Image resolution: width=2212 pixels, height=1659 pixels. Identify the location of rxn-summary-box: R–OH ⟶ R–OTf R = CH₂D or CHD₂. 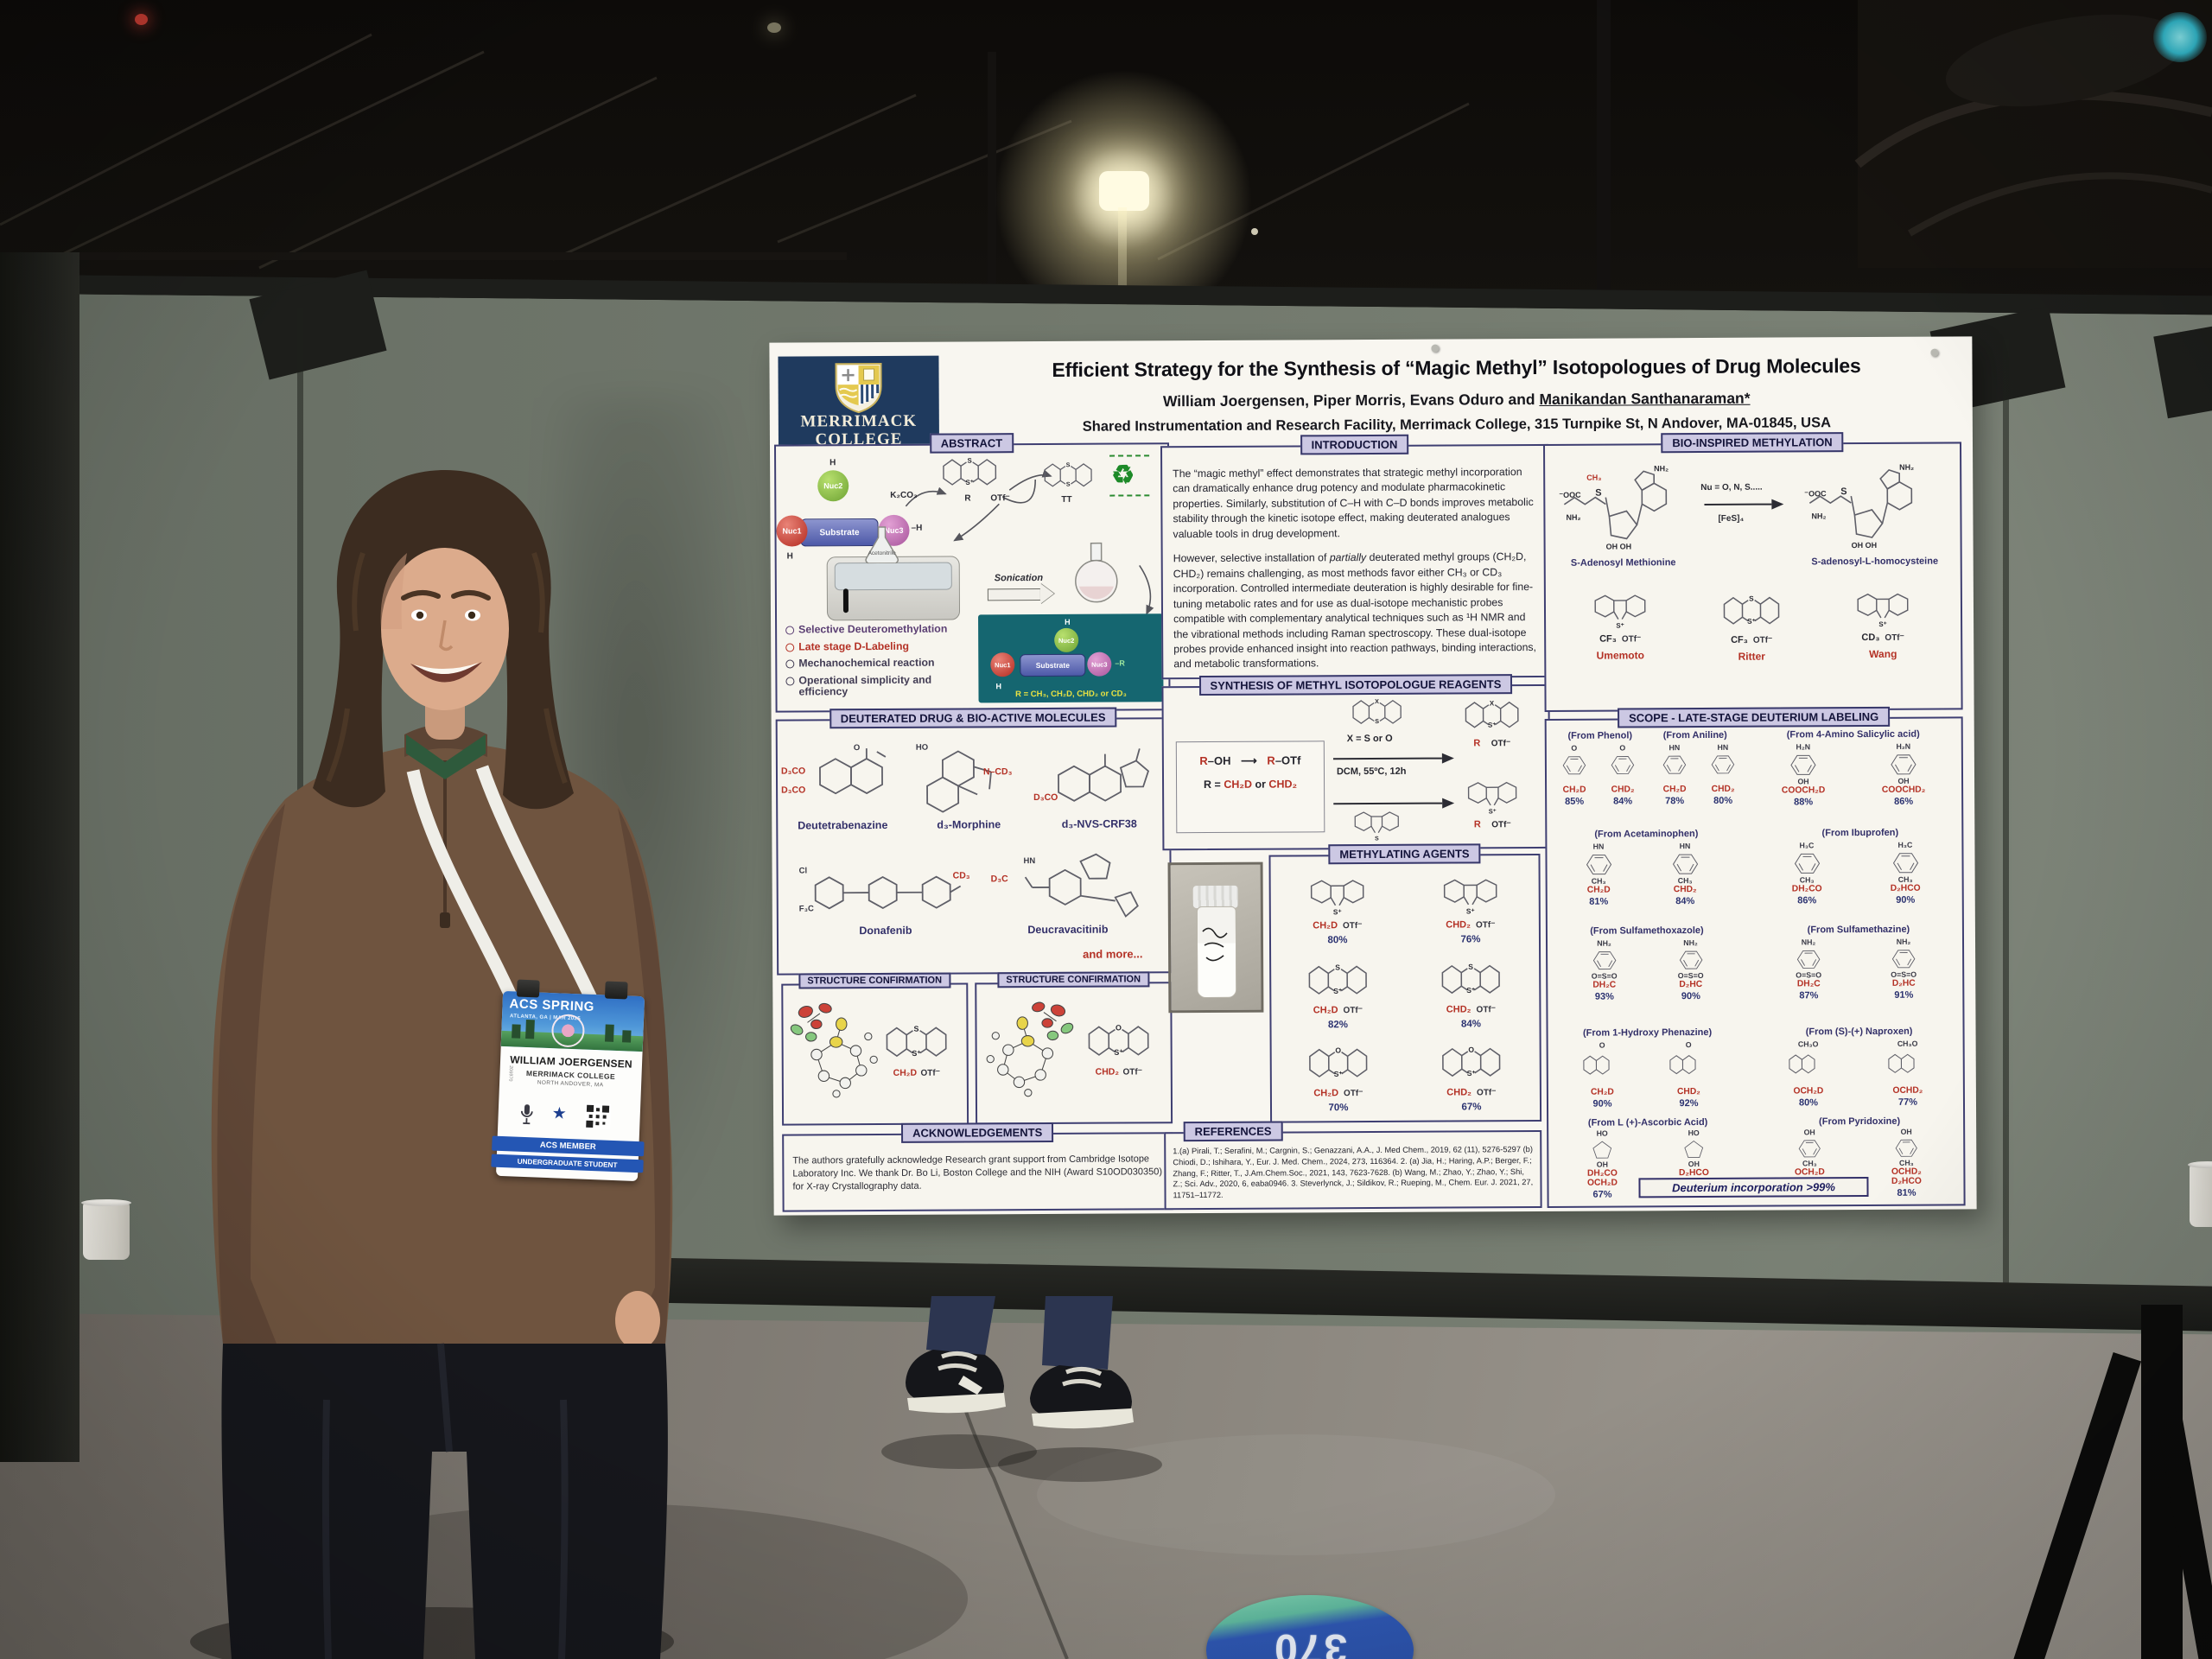
(1250, 787).